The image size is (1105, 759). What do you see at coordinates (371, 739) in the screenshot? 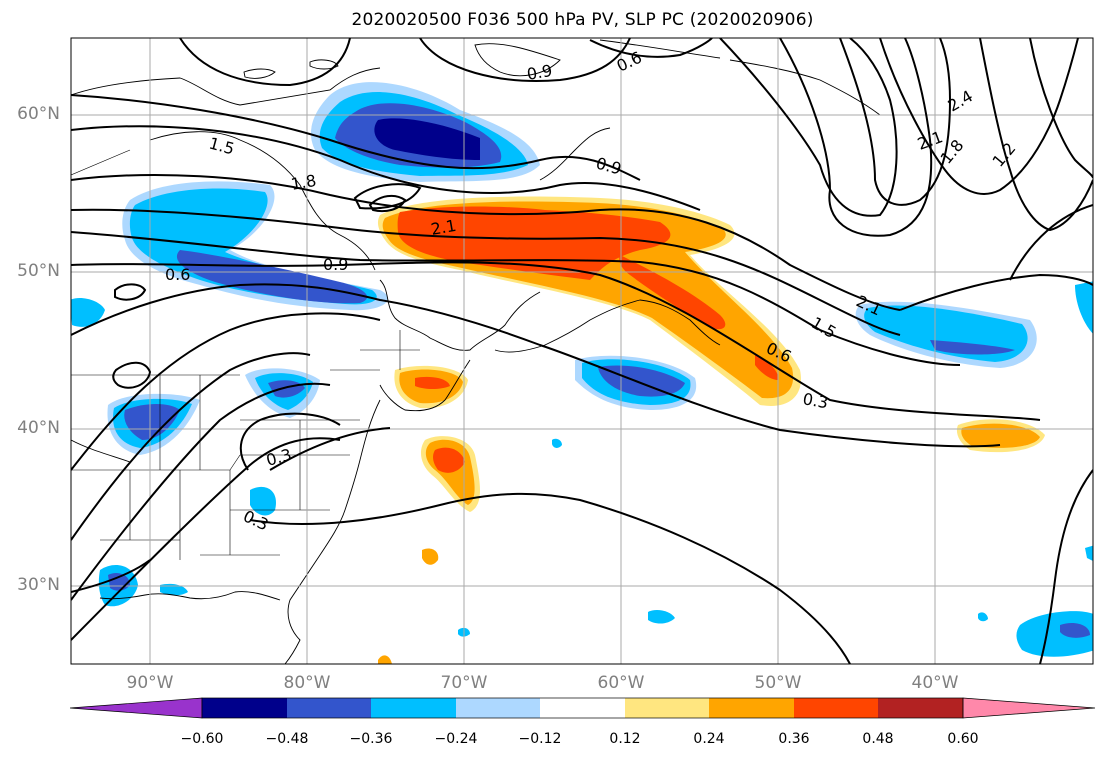
I see `colorbar-tick: −0.36` at bounding box center [371, 739].